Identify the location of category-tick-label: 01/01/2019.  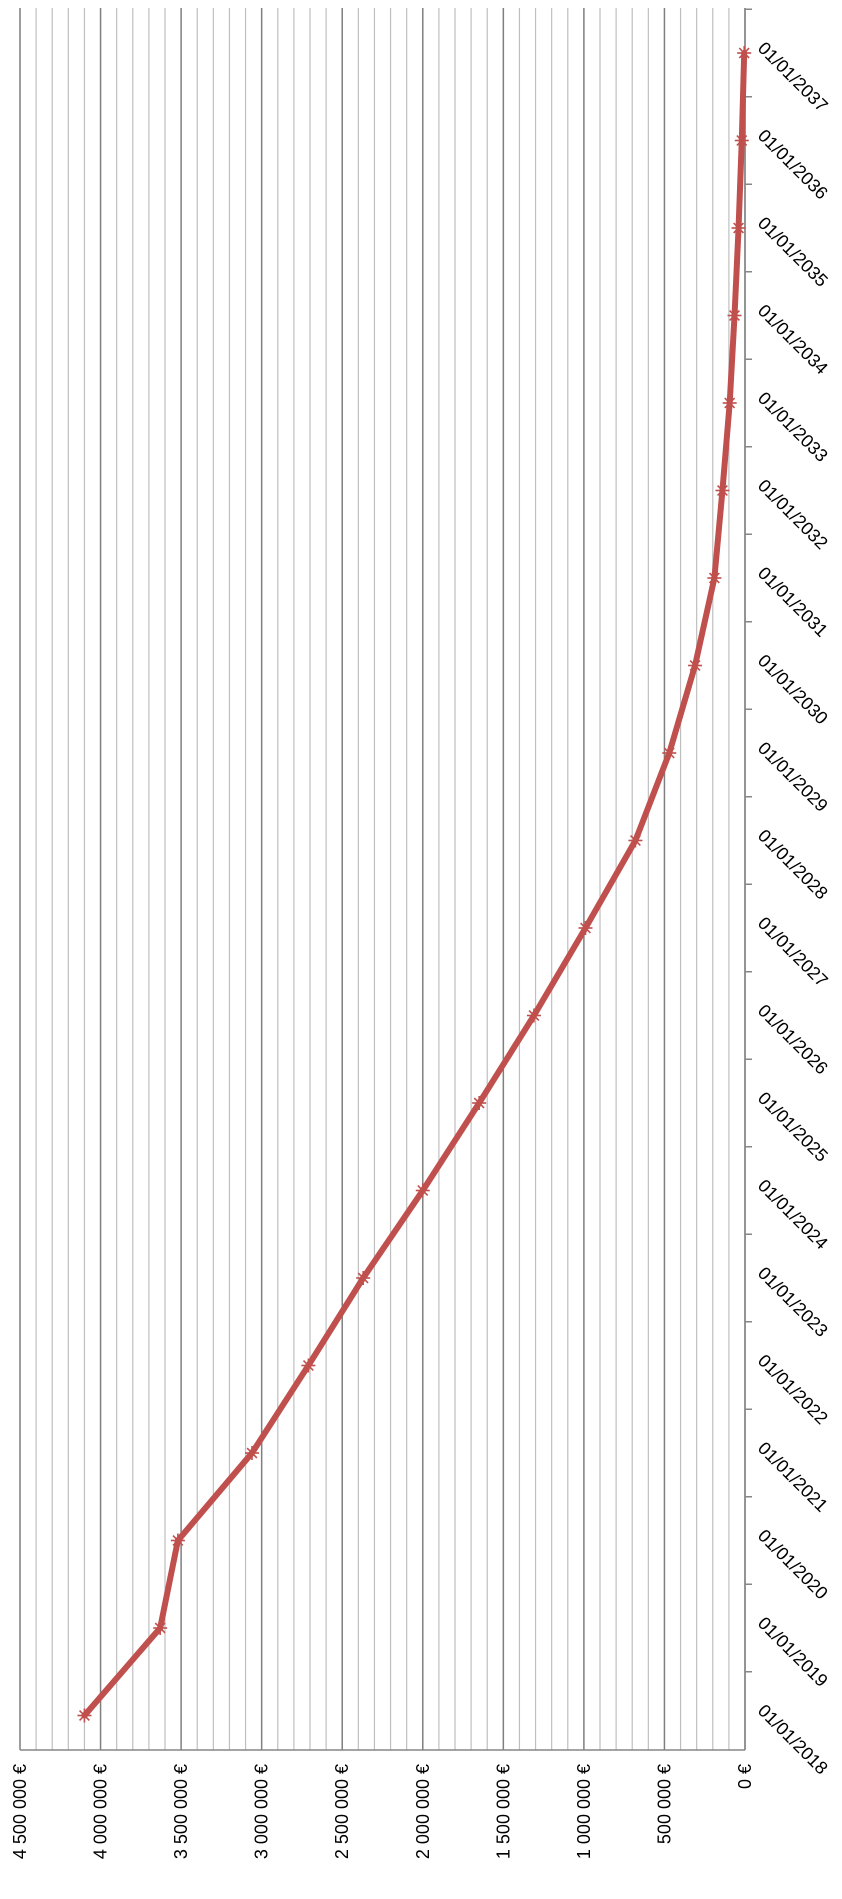
(793, 1652).